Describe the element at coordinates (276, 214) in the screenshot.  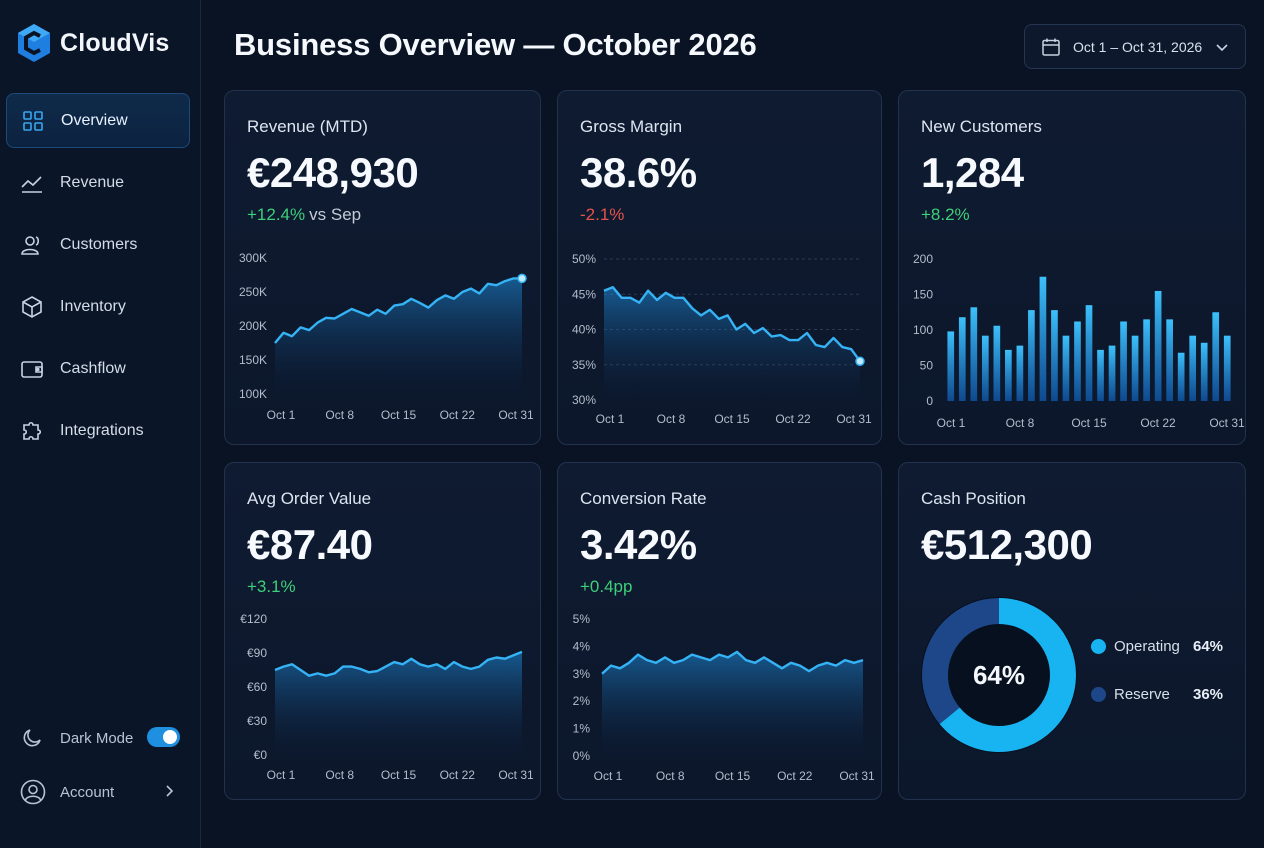
I see `delta-value: +12.4%` at that location.